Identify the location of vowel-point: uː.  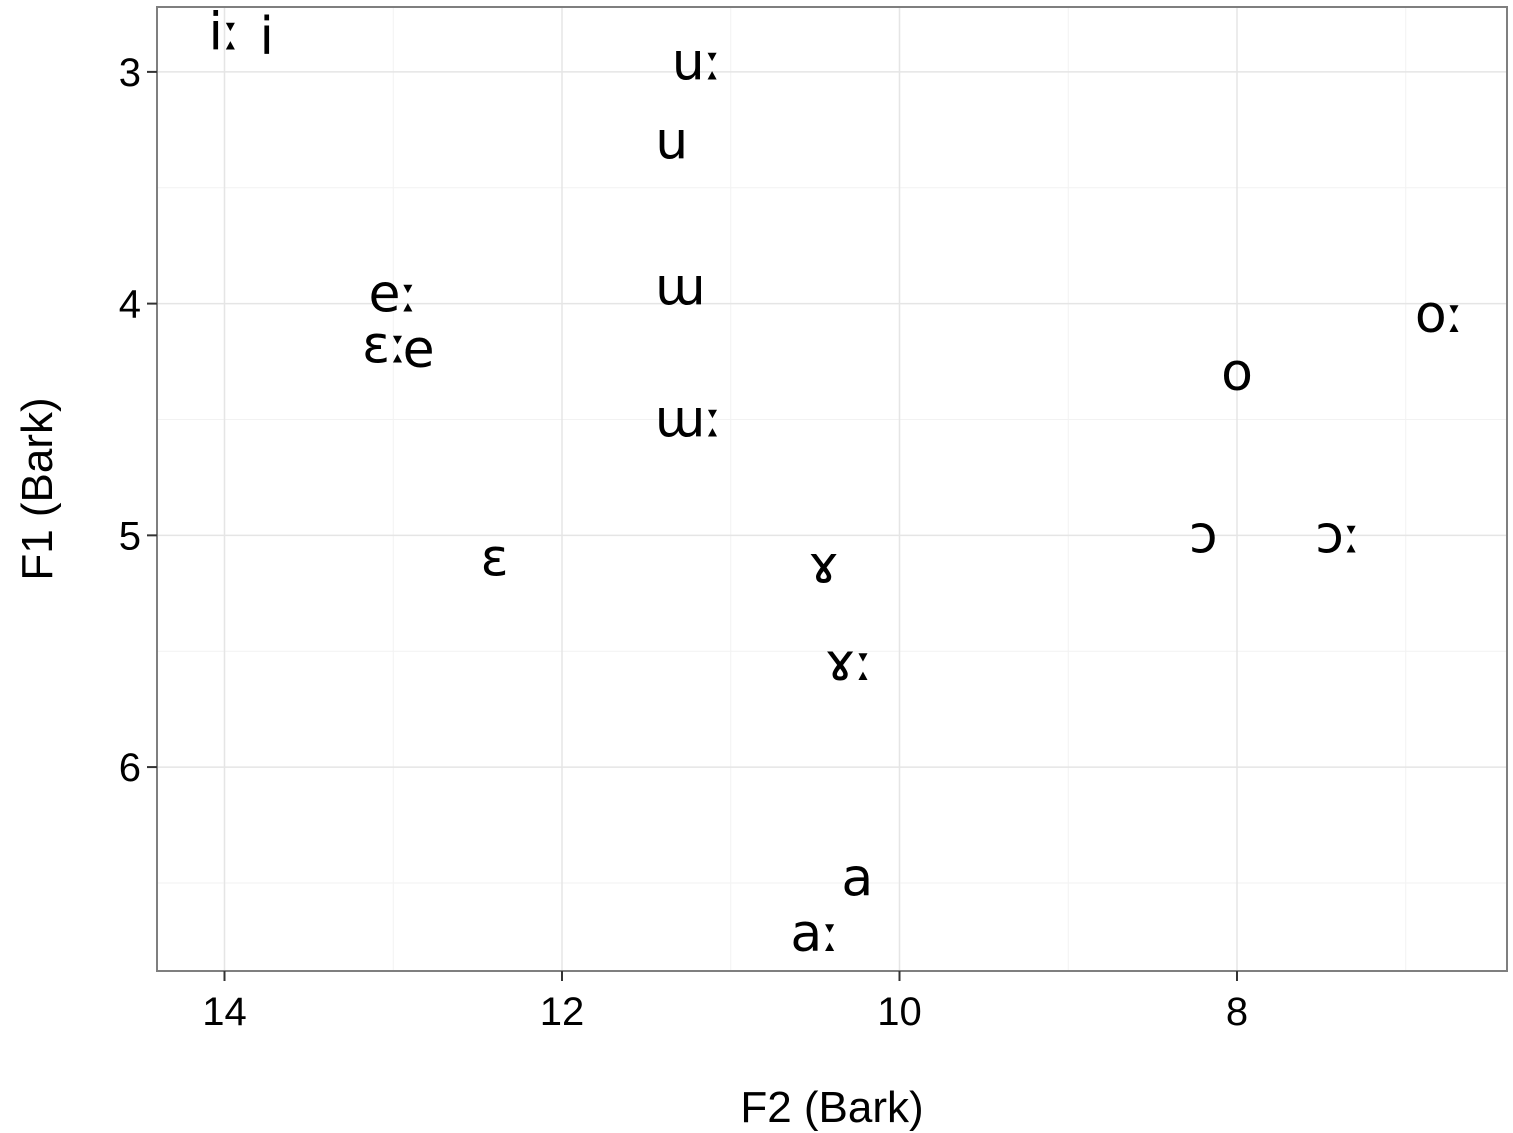
(697, 63).